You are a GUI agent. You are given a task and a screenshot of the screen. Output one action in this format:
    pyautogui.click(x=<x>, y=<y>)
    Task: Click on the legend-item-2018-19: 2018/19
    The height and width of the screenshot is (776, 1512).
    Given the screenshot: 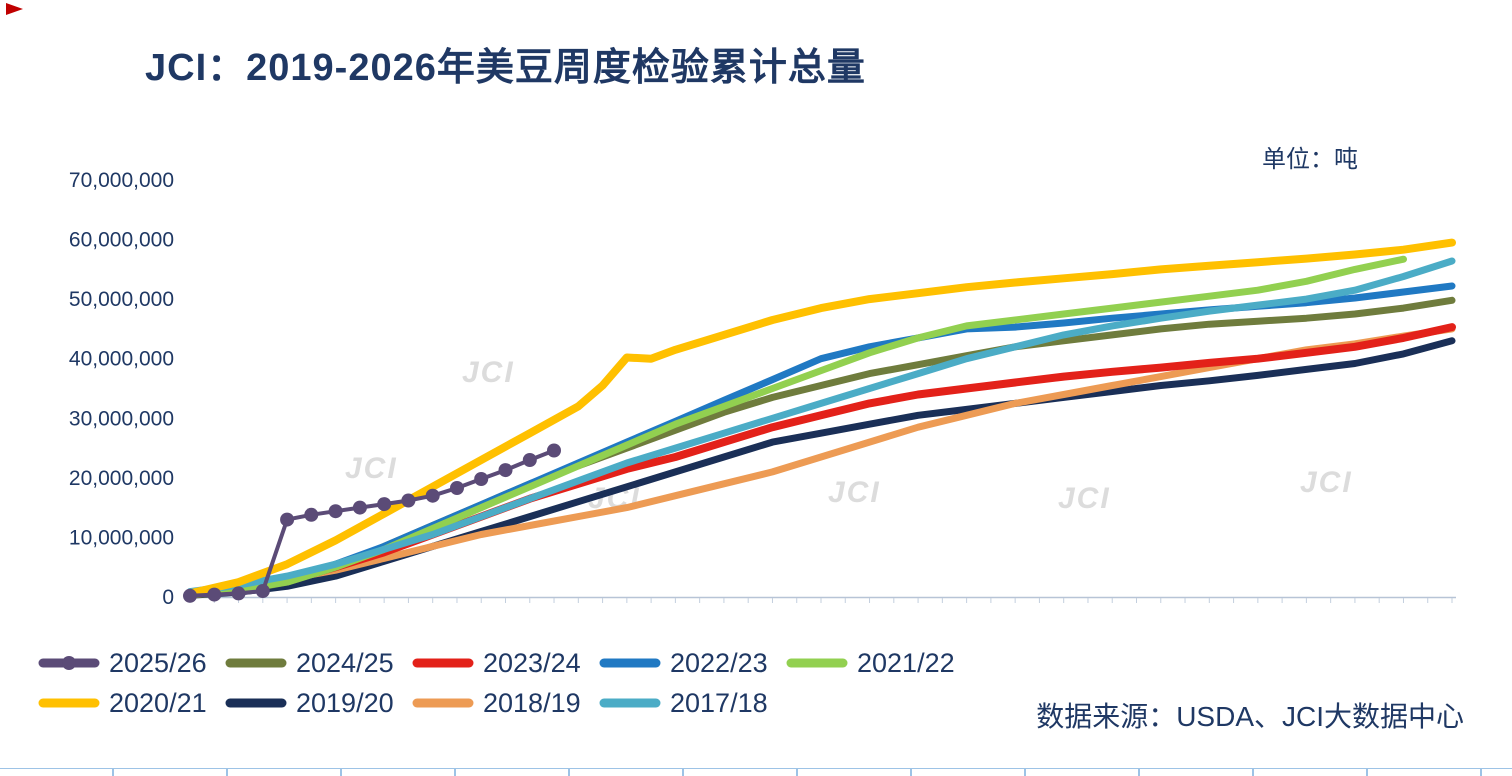 What is the action you would take?
    pyautogui.click(x=505, y=703)
    